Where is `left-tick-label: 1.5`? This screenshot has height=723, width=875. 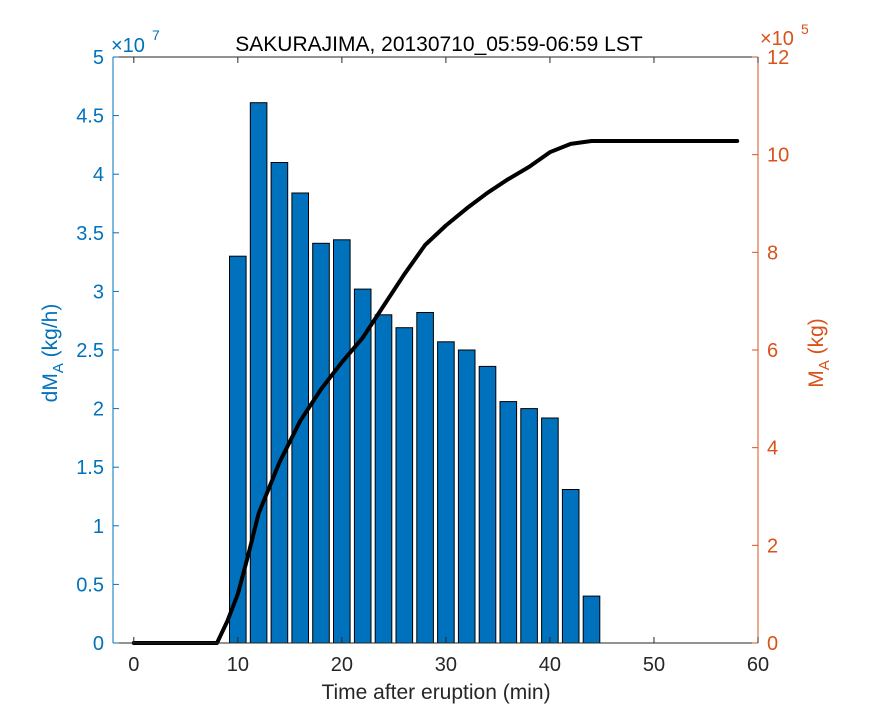
left-tick-label: 1.5 is located at coordinates (90, 468).